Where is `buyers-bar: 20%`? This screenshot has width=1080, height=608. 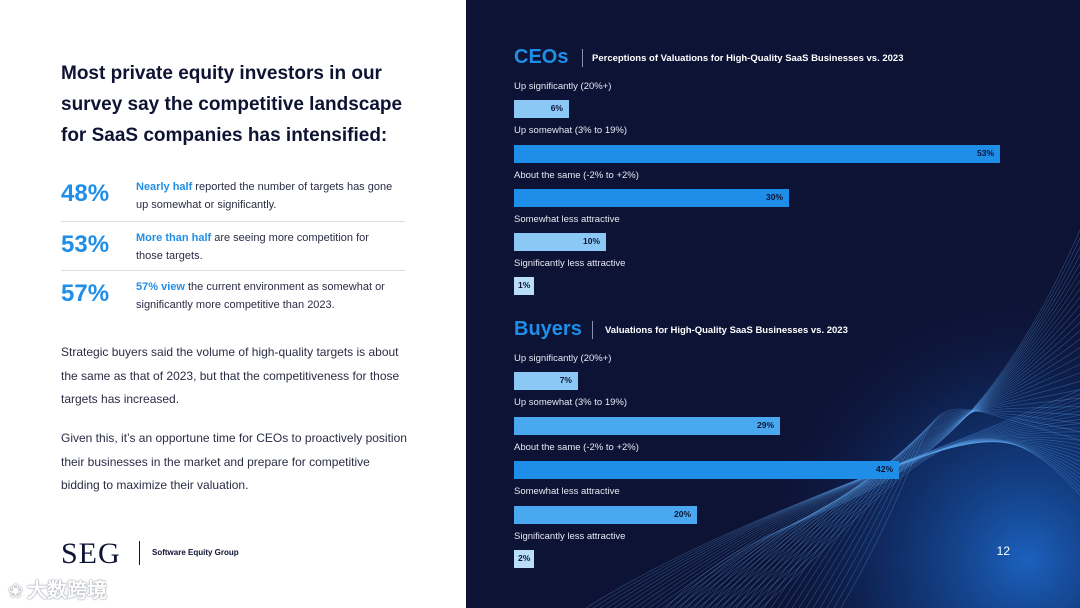
buyers-bar: 20% is located at coordinates (605, 515).